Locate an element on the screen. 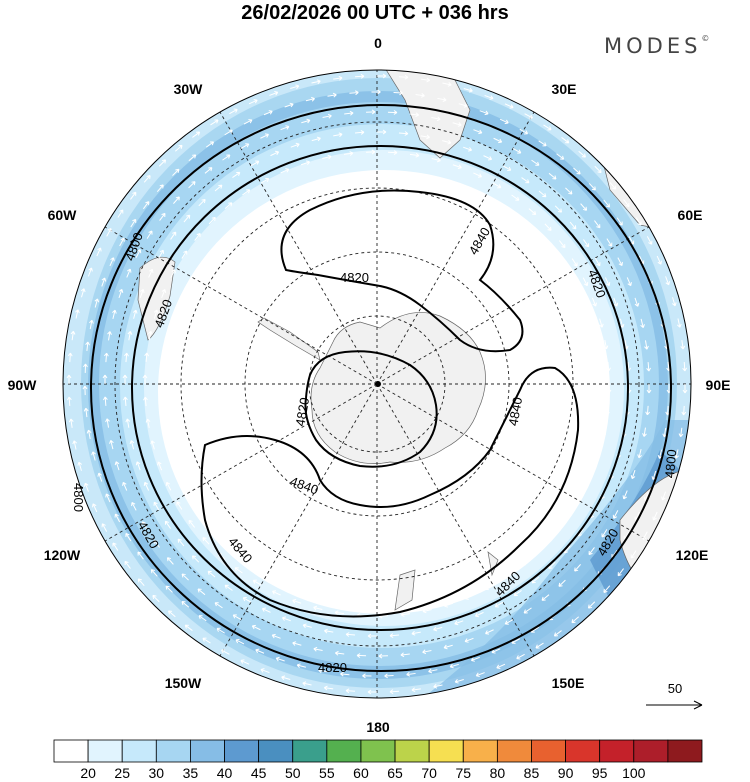  lon-label-60e: 60E is located at coordinates (690, 215).